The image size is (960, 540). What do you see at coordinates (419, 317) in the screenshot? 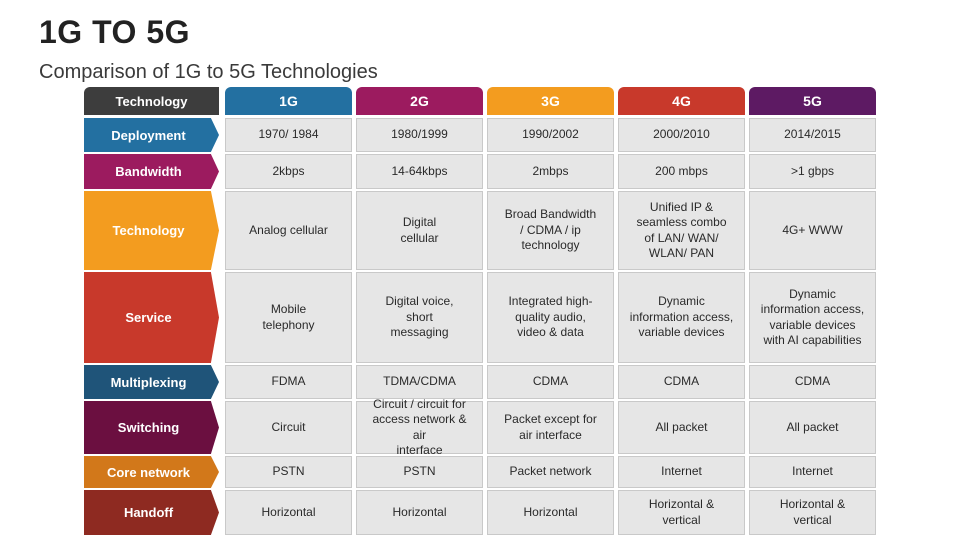
I see `cell-service-2g: Digital voice, short messaging` at bounding box center [419, 317].